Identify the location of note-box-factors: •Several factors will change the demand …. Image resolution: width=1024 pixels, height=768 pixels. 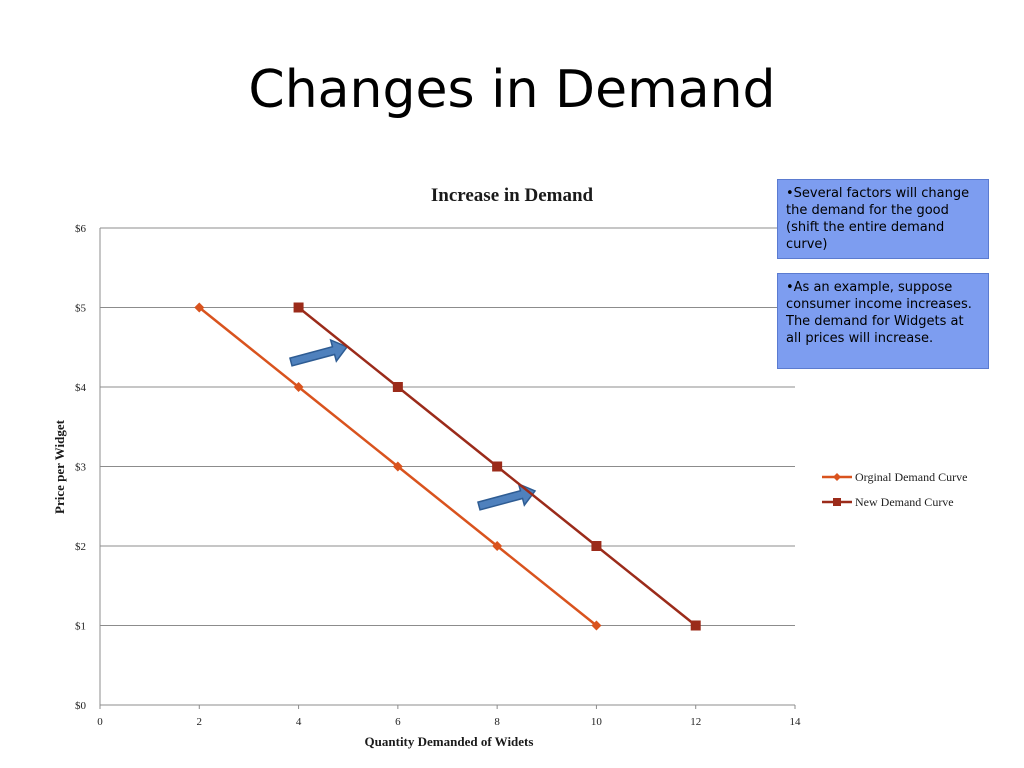
(883, 219).